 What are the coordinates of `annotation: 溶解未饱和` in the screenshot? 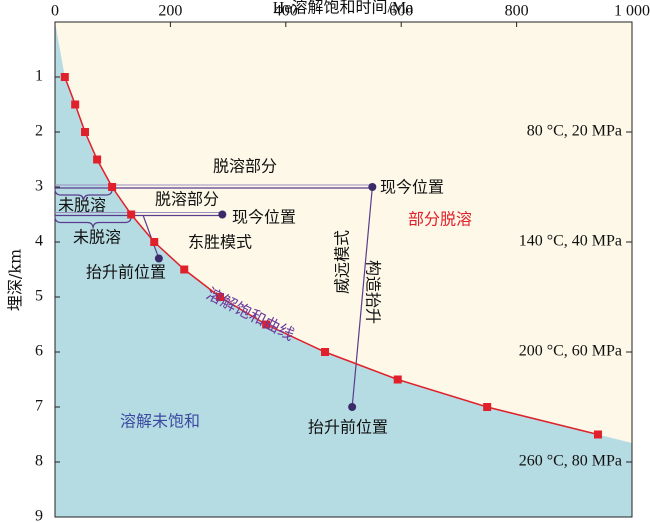 It's located at (160, 421).